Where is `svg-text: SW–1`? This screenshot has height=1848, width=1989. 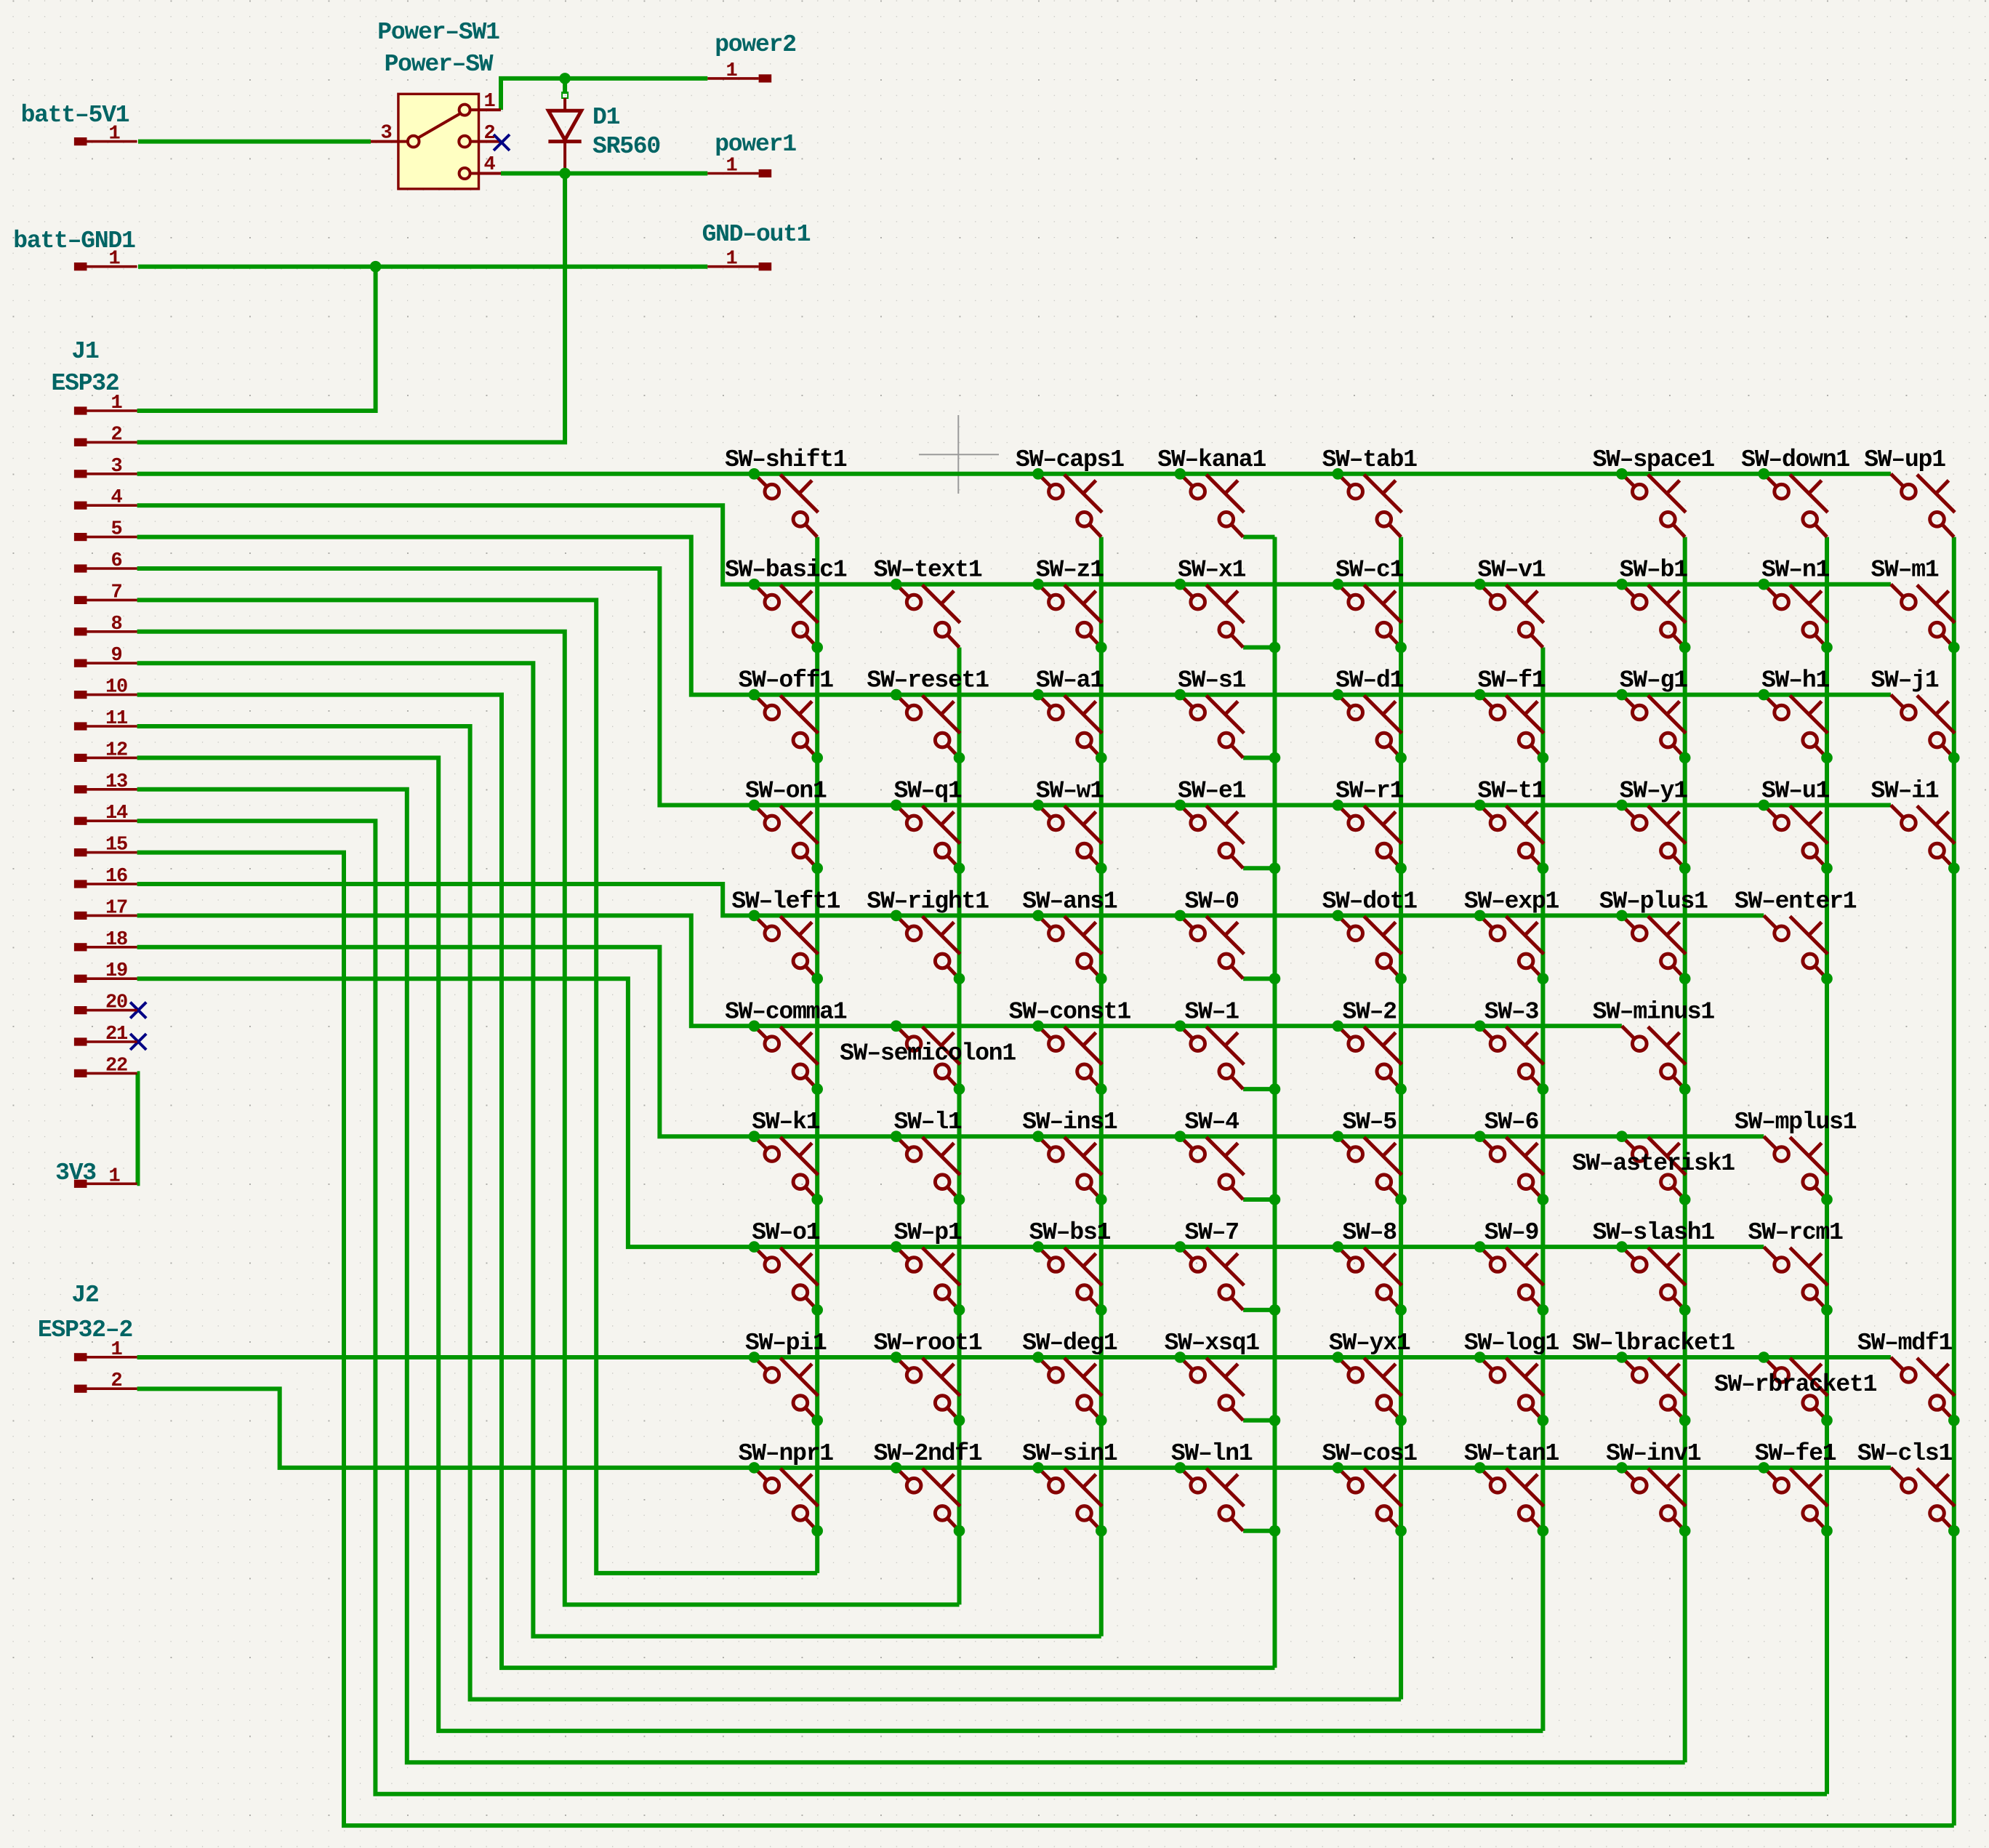
svg-text: SW–1 is located at coordinates (1211, 1011).